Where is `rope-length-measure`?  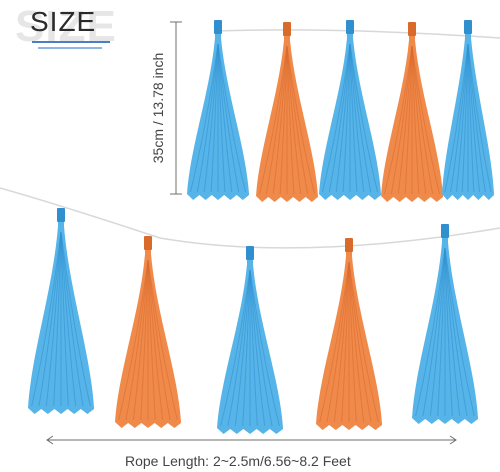 rope-length-measure is located at coordinates (251, 440).